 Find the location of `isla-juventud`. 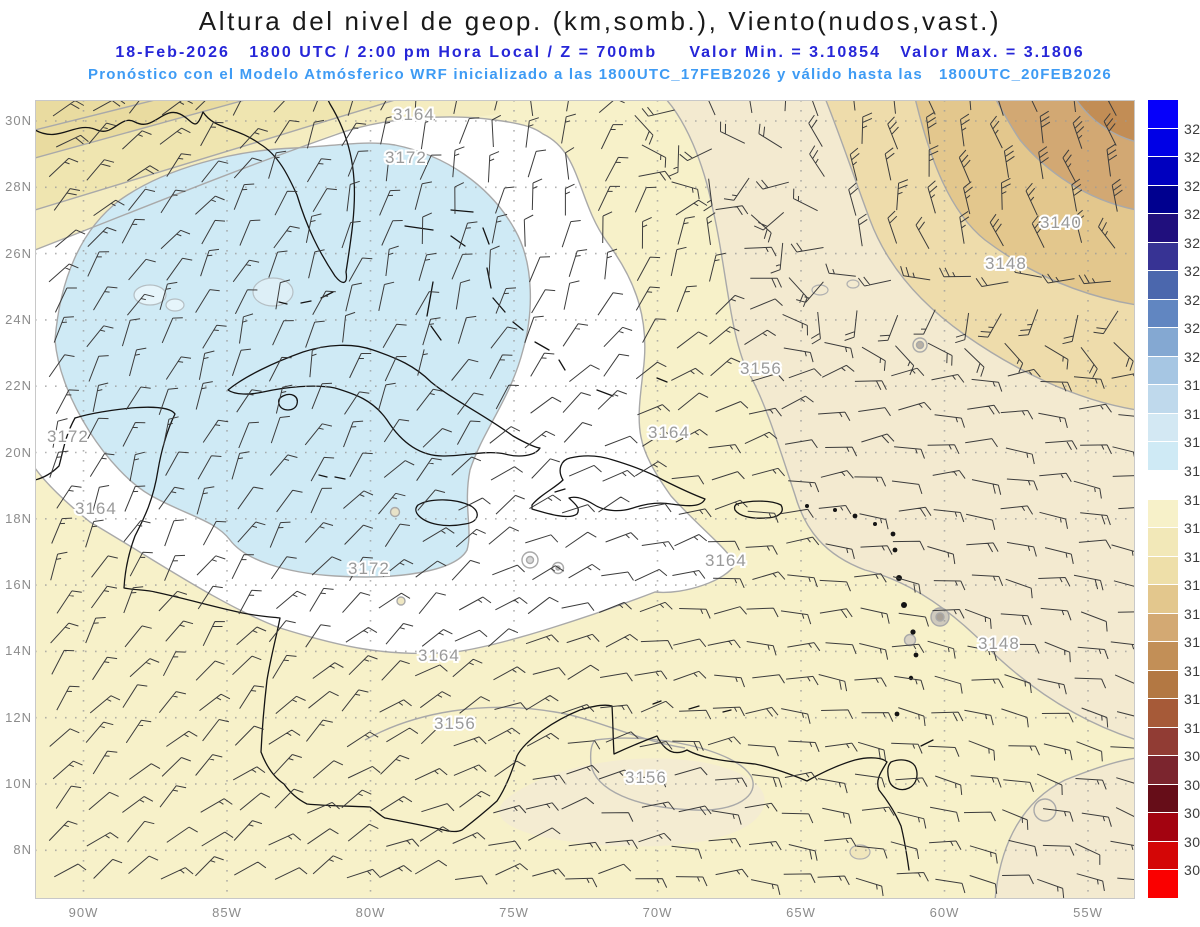

isla-juventud is located at coordinates (287, 402).